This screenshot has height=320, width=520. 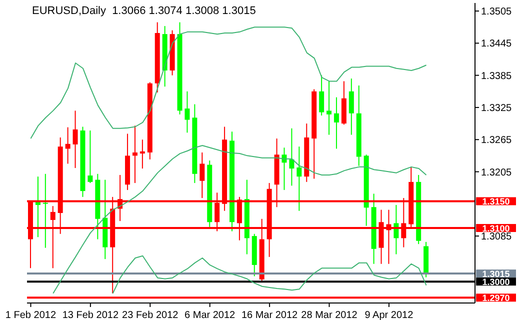 I want to click on y-tick-label: 1.3505, so click(x=496, y=12).